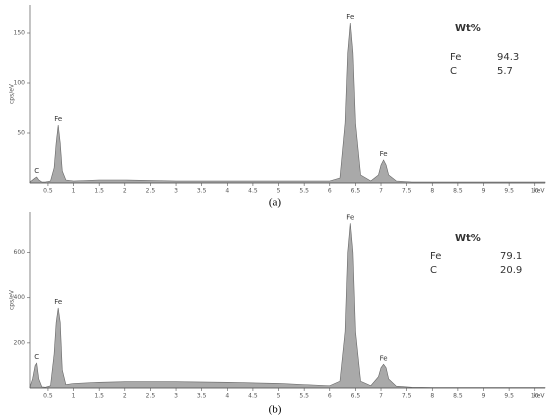 Image resolution: width=550 pixels, height=419 pixels. Describe the element at coordinates (511, 270) in the screenshot. I see `weight-percent: 20.9` at that location.